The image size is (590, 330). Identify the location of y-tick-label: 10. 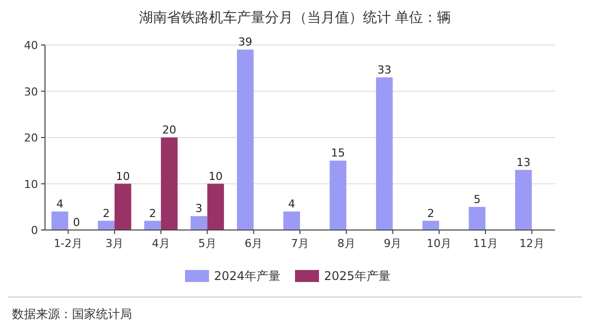
(31, 184).